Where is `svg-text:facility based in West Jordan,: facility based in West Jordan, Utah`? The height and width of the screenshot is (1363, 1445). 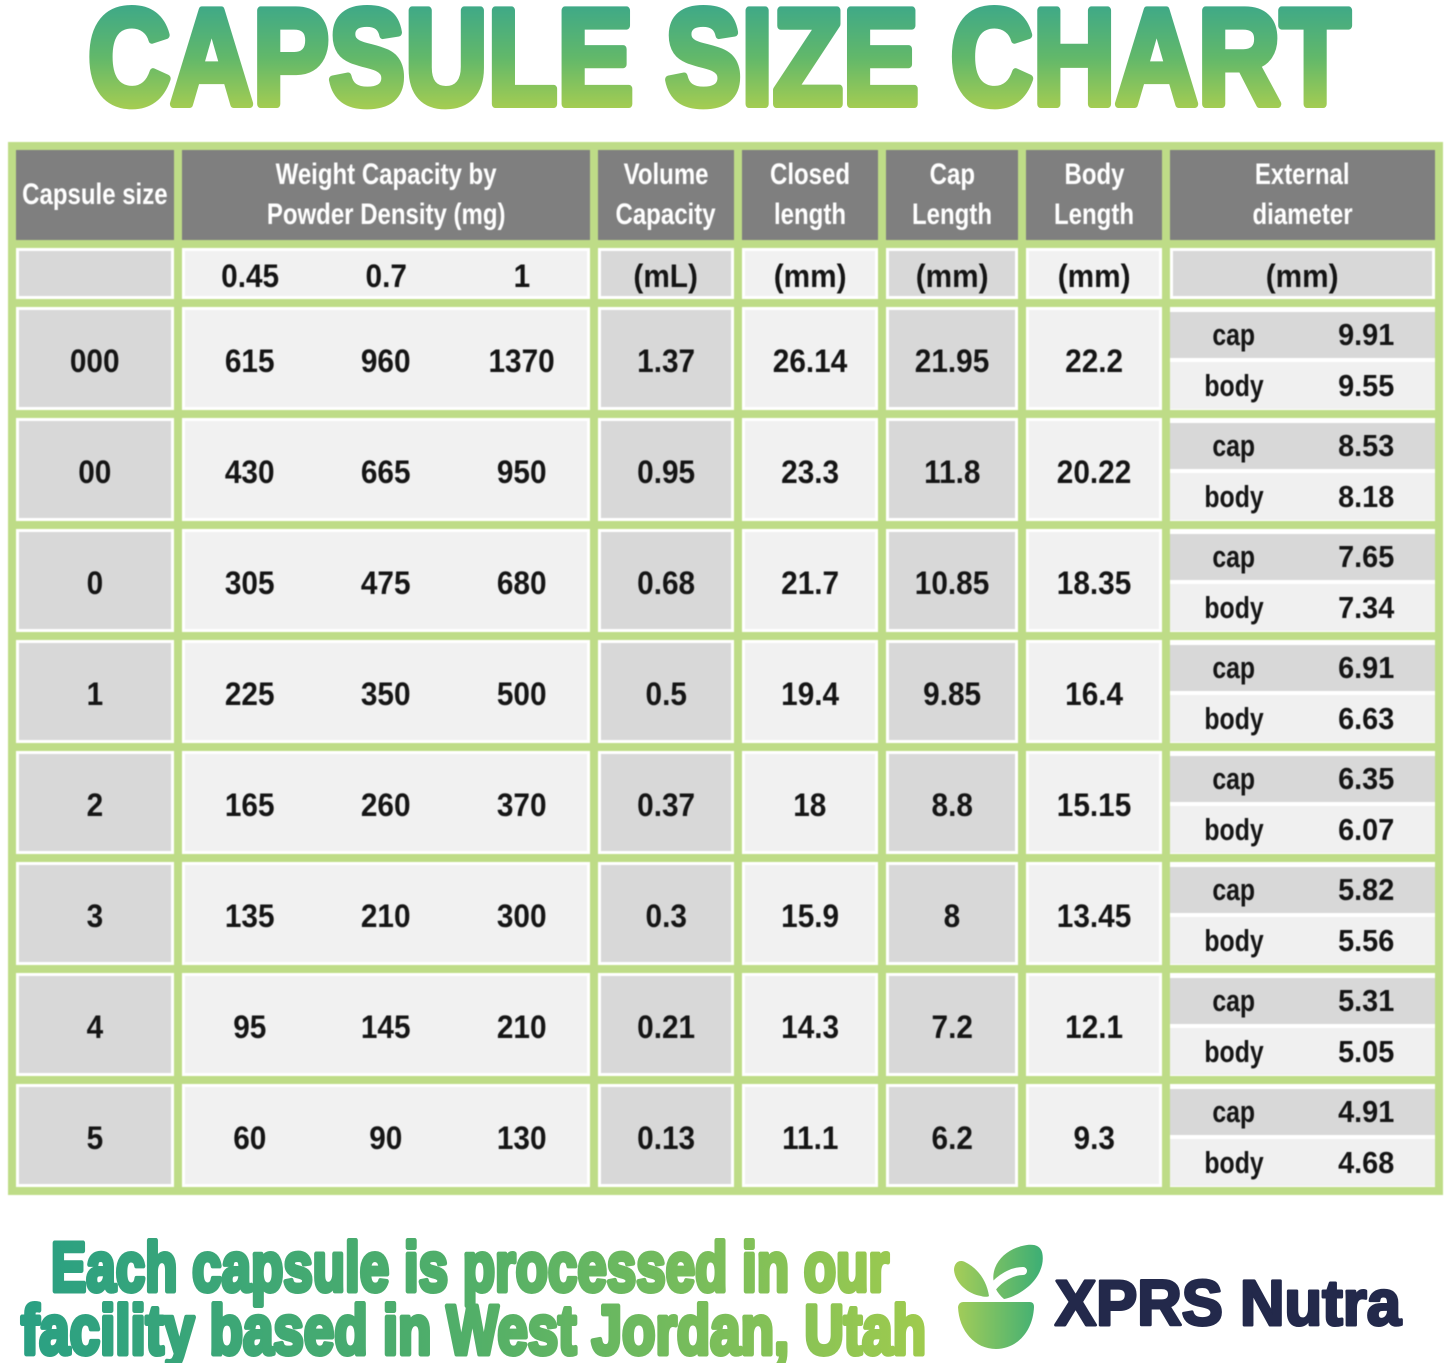
svg-text:facility based in West Jordan,: facility based in West Jordan, Utah is located at coordinates (473, 1327).